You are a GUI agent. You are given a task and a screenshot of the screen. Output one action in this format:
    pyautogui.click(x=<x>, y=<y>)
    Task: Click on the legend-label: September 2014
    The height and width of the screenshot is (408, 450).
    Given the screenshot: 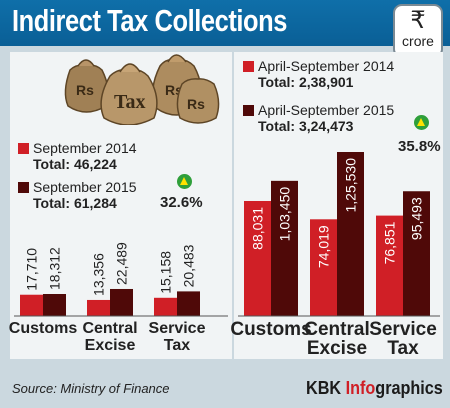 What is the action you would take?
    pyautogui.click(x=85, y=148)
    